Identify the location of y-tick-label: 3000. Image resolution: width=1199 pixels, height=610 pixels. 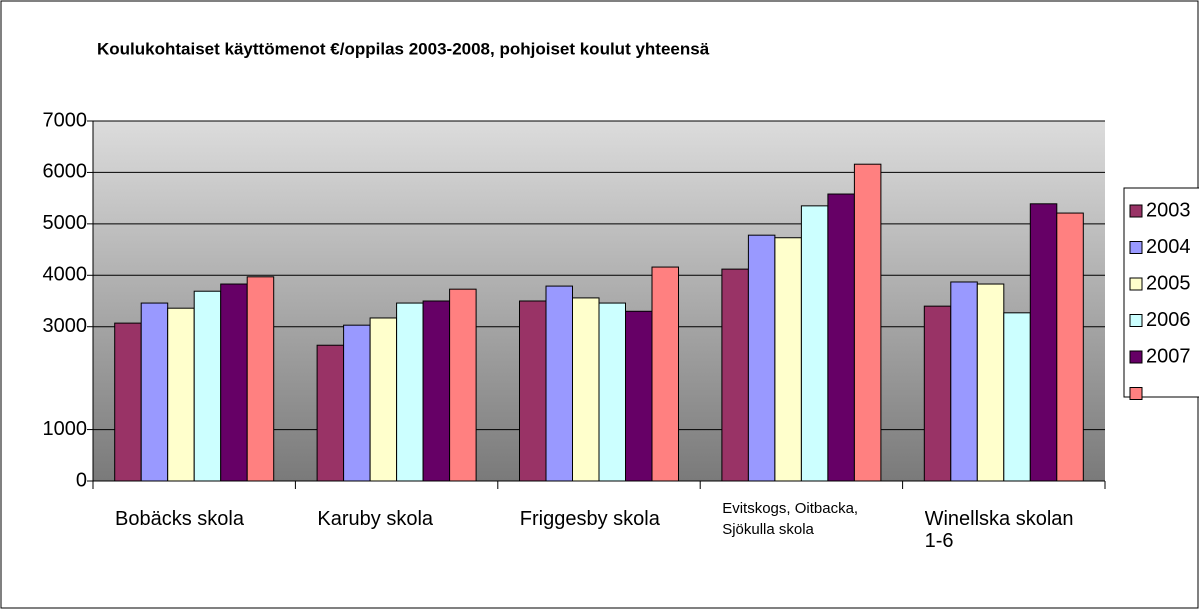
(65, 326).